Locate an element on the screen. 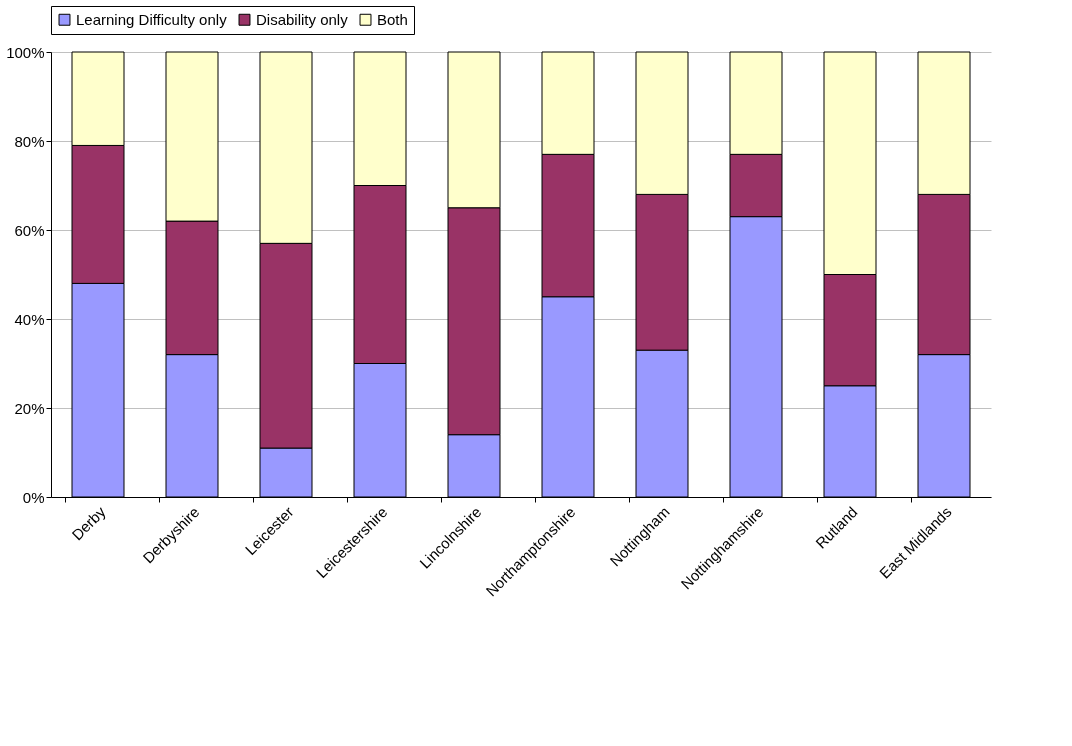 This screenshot has width=1072, height=746. y-tick-label: 0% is located at coordinates (33, 497).